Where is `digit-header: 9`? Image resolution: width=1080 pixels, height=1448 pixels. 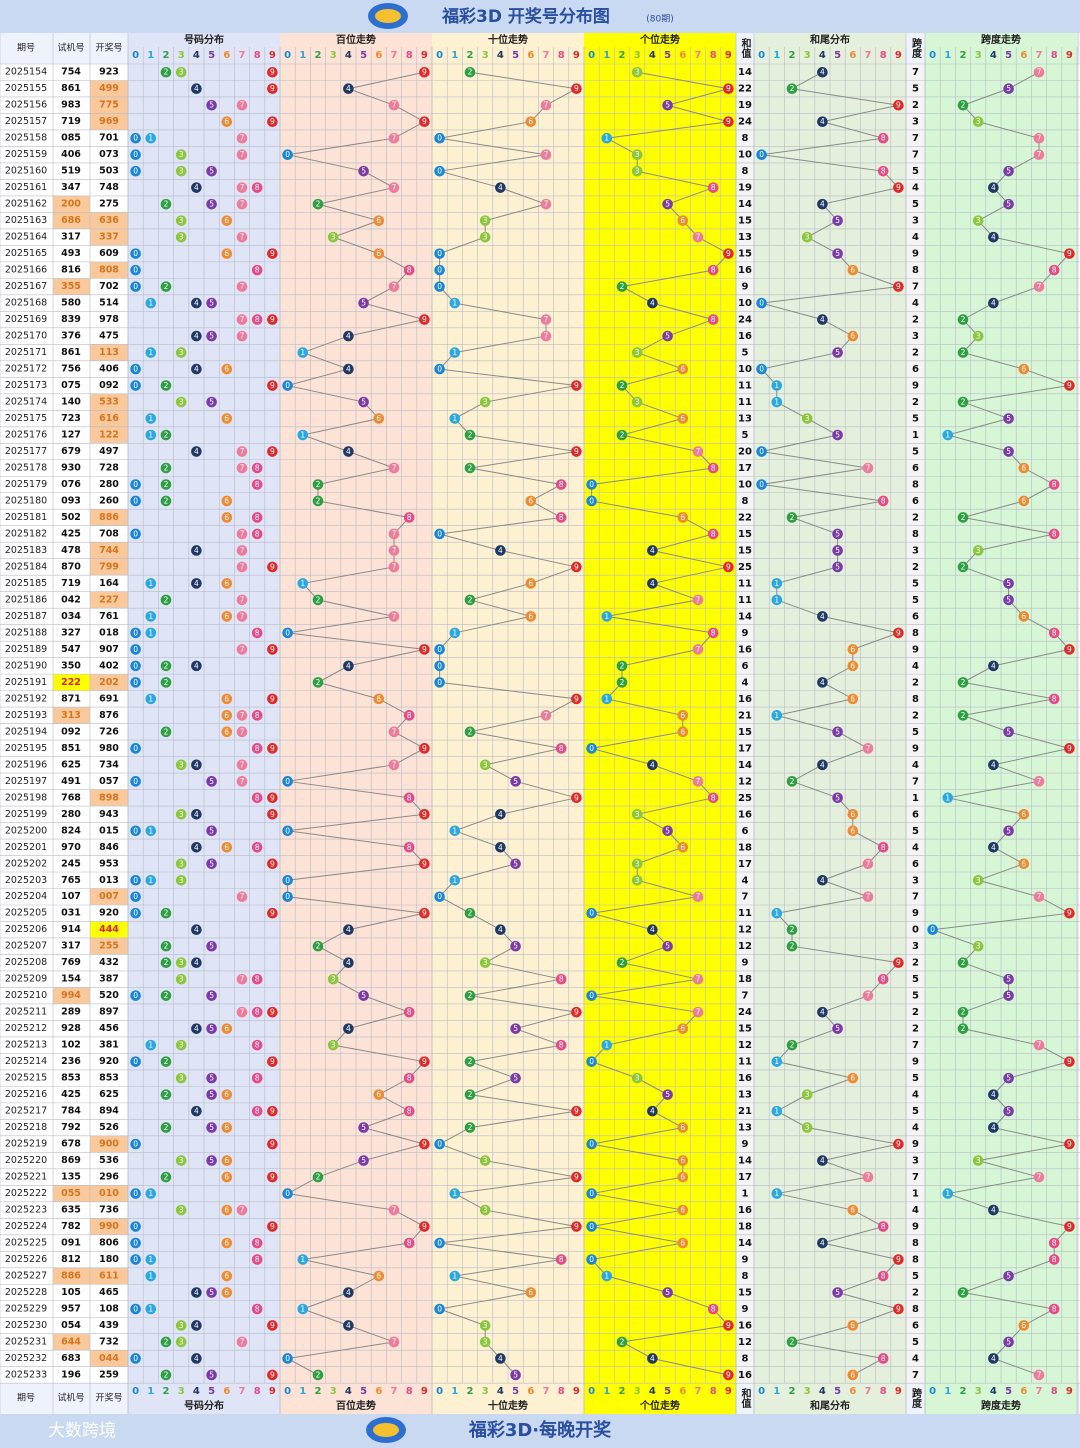 digit-header: 9 is located at coordinates (272, 1391).